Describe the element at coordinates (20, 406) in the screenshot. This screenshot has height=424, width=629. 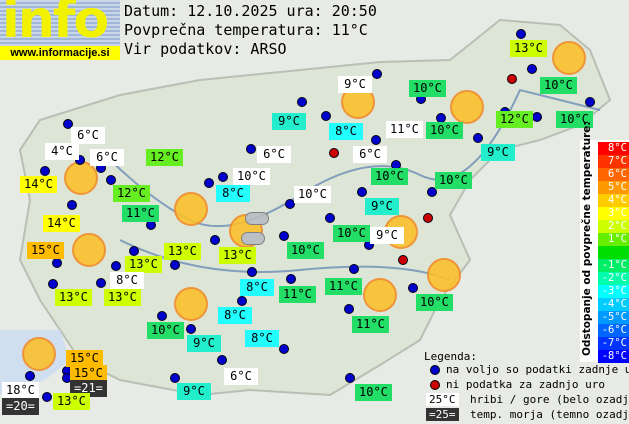
I see `temperature-label: =20=` at that location.